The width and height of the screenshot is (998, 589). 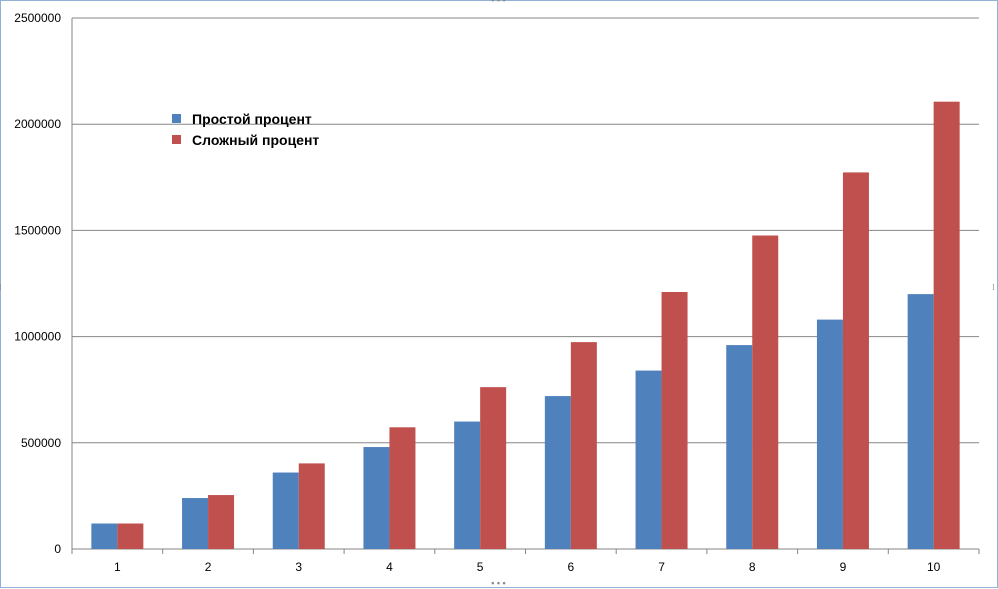 What do you see at coordinates (498, 584) in the screenshot?
I see `resize-handle-bottom: ∙∙∙` at bounding box center [498, 584].